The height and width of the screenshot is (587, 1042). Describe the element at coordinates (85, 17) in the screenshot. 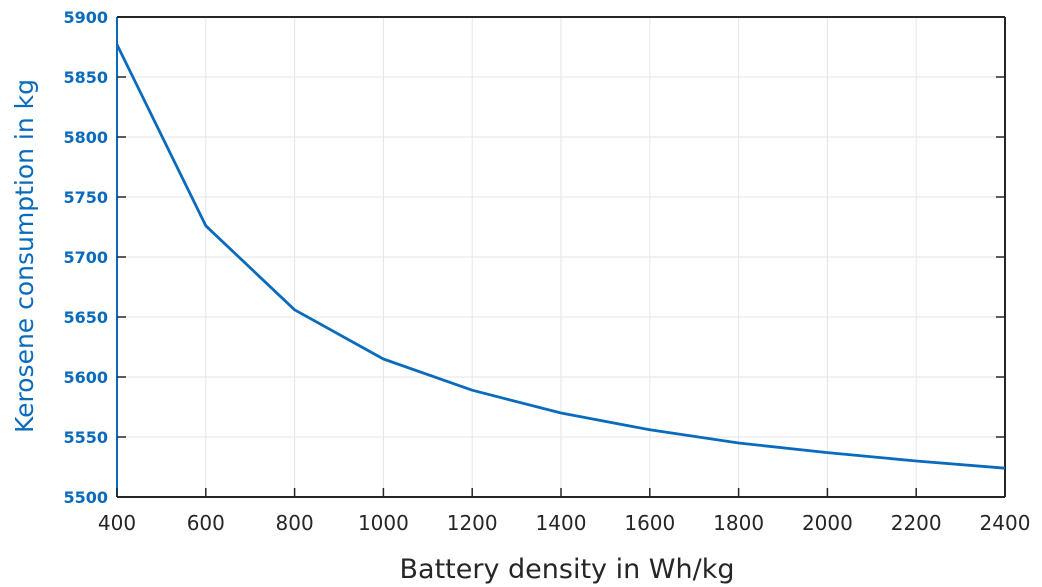

I see `y-tick-label: 5900` at that location.